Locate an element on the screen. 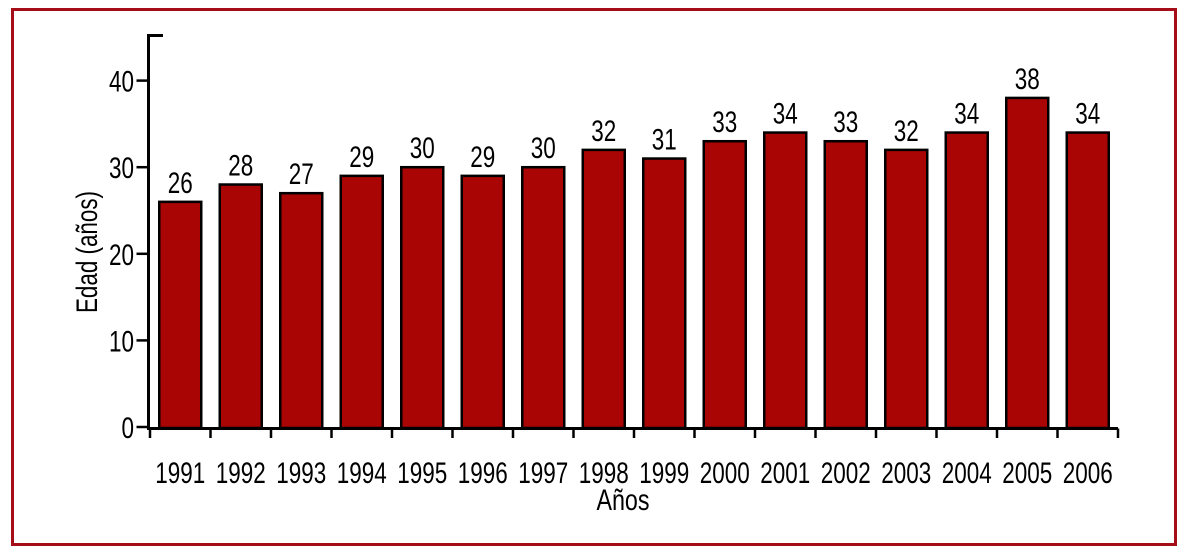 This screenshot has width=1184, height=559. x-tick-label: 1992 is located at coordinates (241, 473).